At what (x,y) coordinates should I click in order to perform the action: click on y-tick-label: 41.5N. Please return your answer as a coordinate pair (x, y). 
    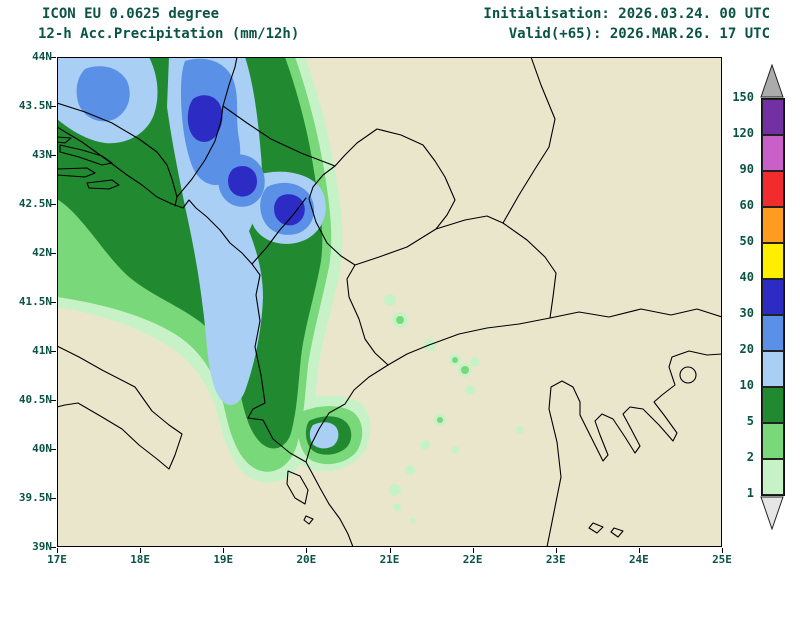
    Looking at the image, I should click on (35, 301).